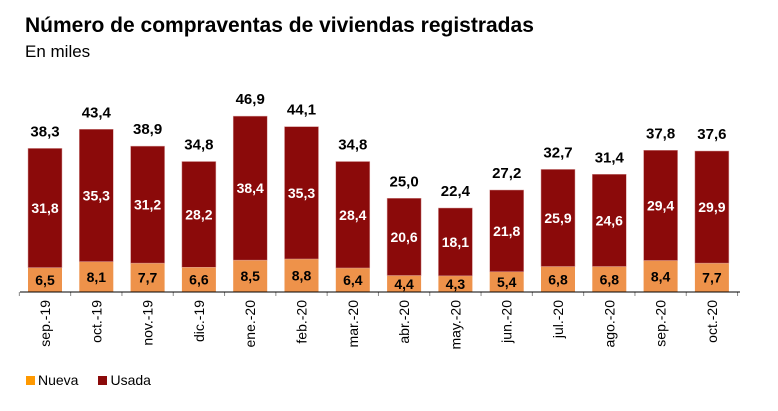 Image resolution: width=778 pixels, height=411 pixels. Describe the element at coordinates (199, 321) in the screenshot. I see `x-tick-label: dic.-19` at that location.